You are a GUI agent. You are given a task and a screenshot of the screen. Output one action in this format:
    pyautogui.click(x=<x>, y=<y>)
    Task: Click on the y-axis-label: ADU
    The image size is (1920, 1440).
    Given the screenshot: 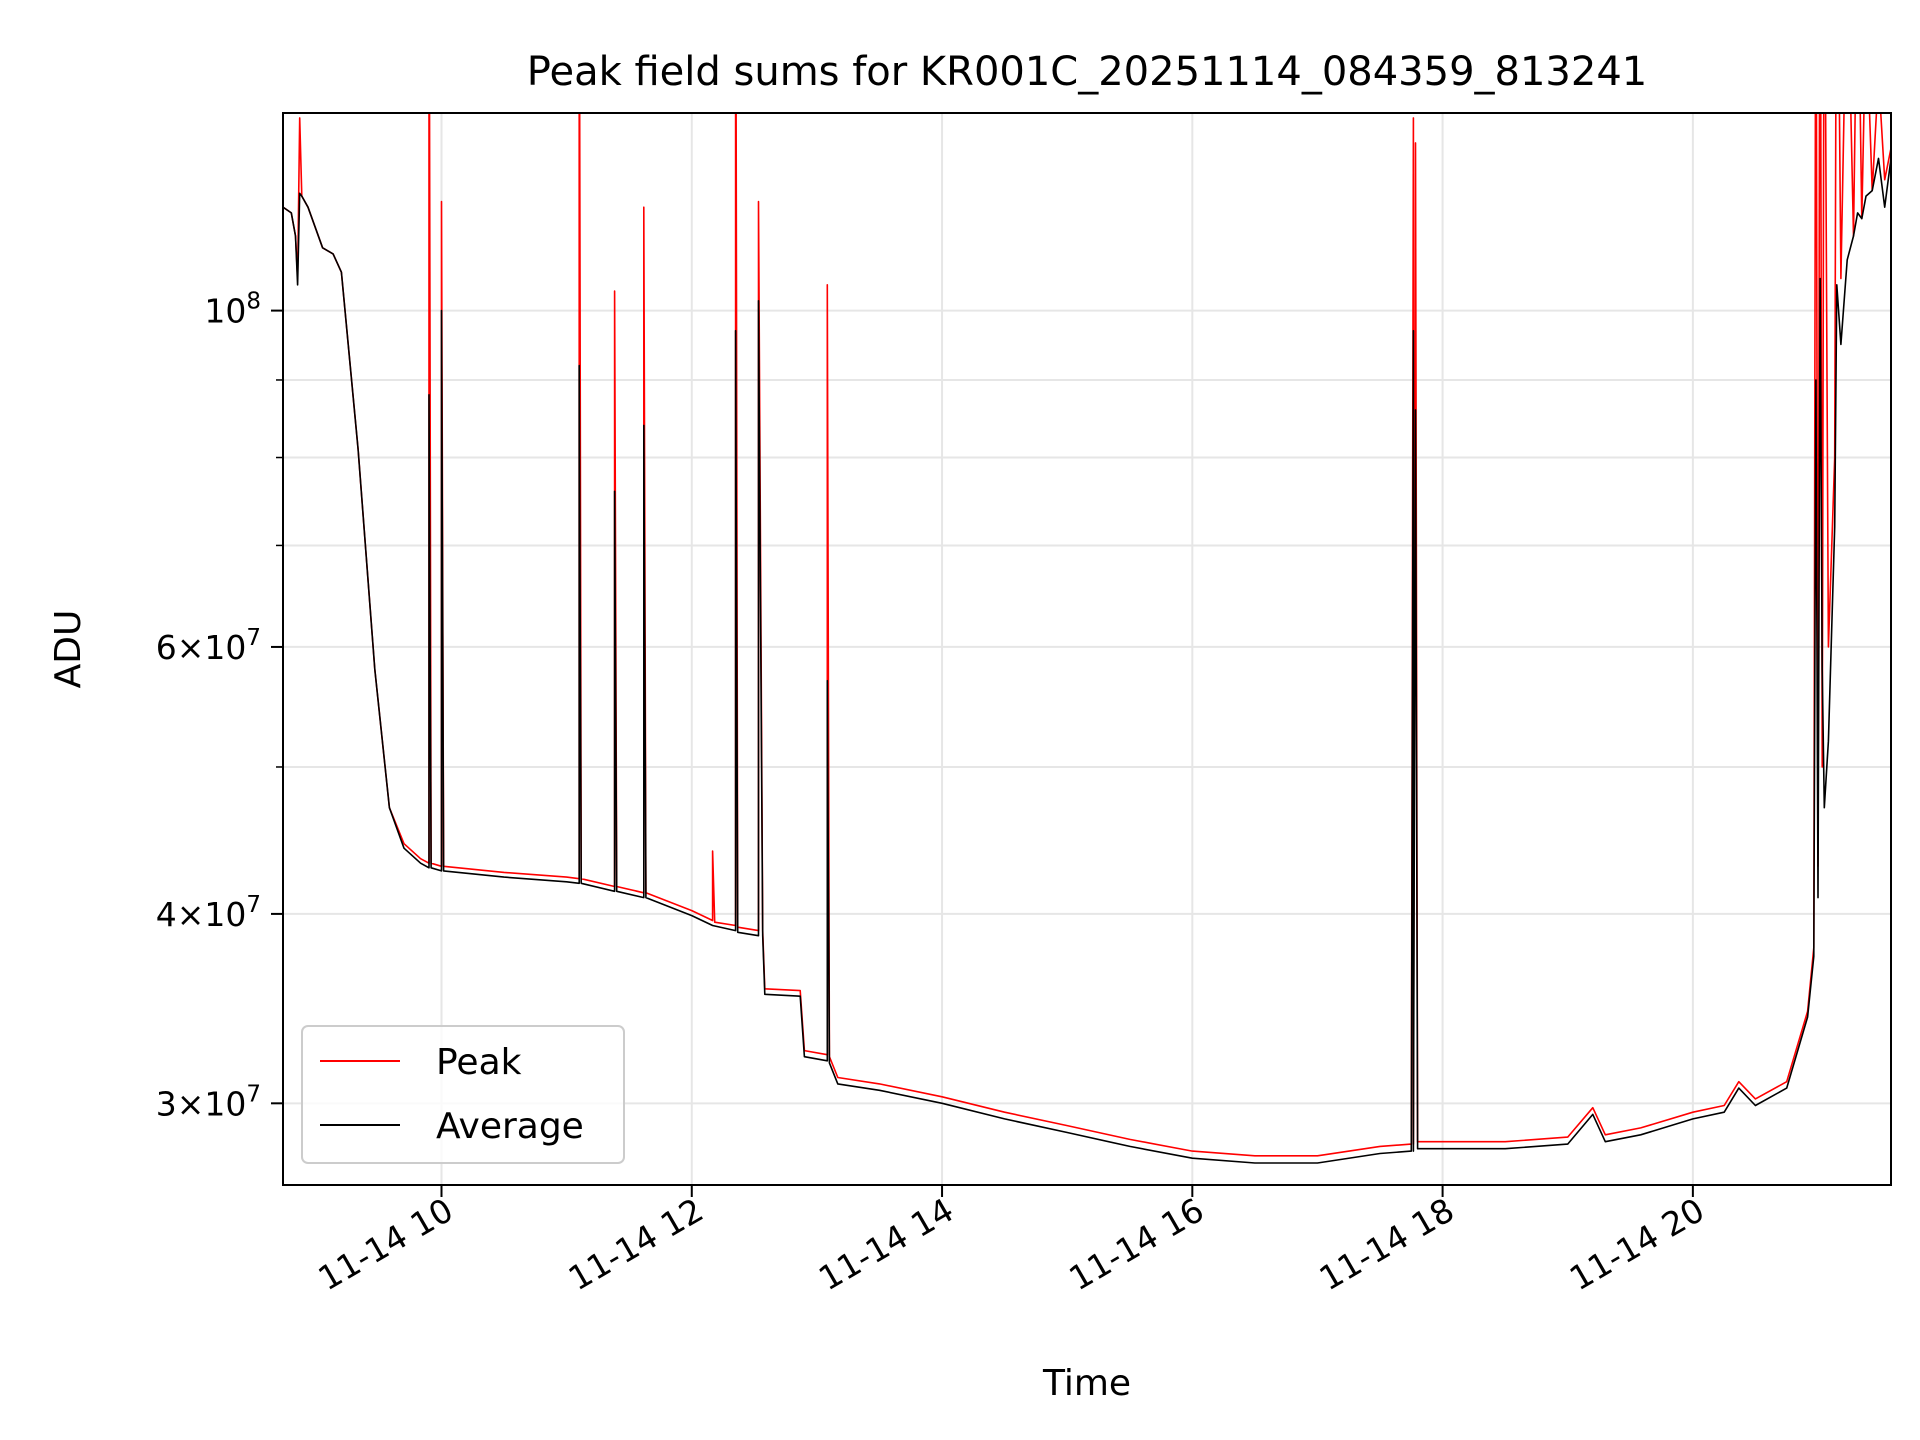 What is the action you would take?
    pyautogui.click(x=68, y=649)
    